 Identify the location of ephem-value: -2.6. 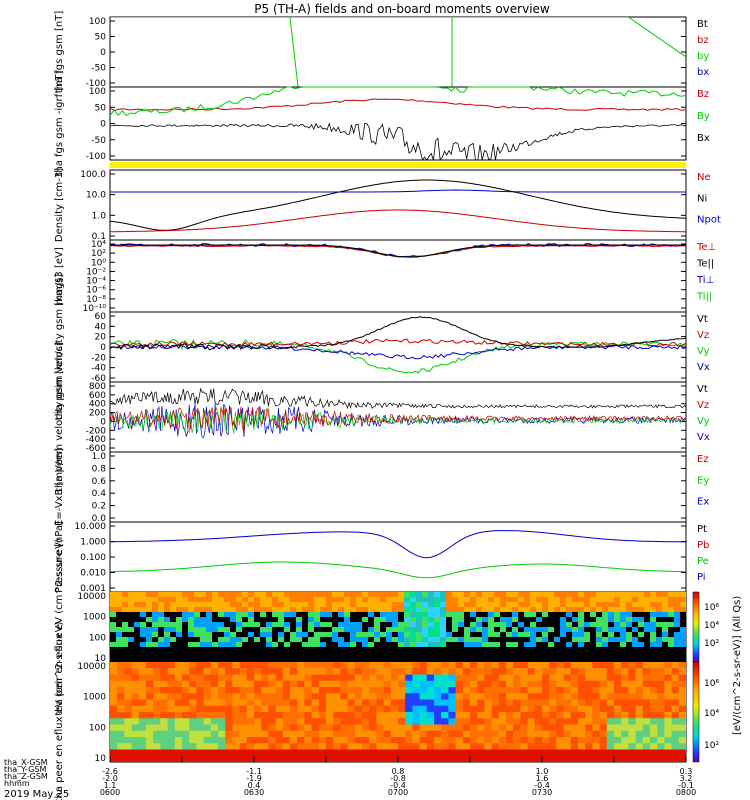
(110, 771).